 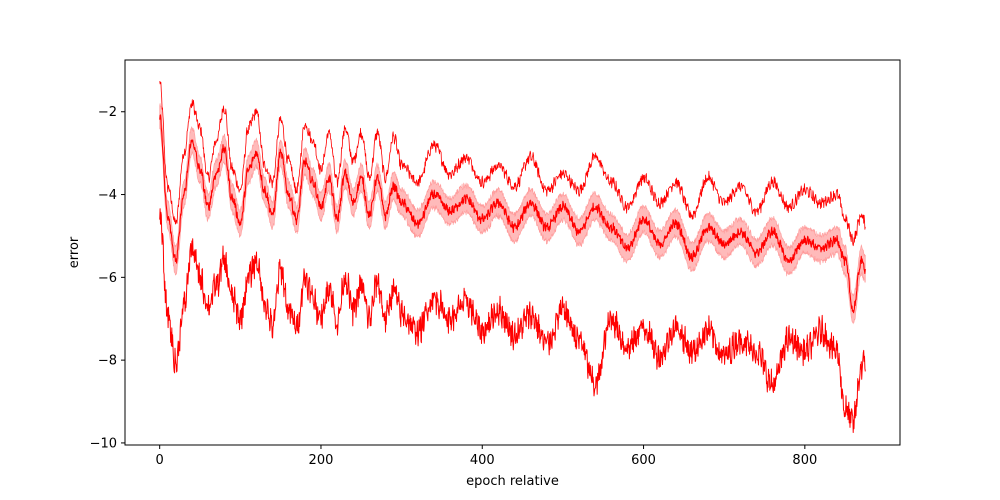 I want to click on x-tick-label: 600, so click(x=643, y=460).